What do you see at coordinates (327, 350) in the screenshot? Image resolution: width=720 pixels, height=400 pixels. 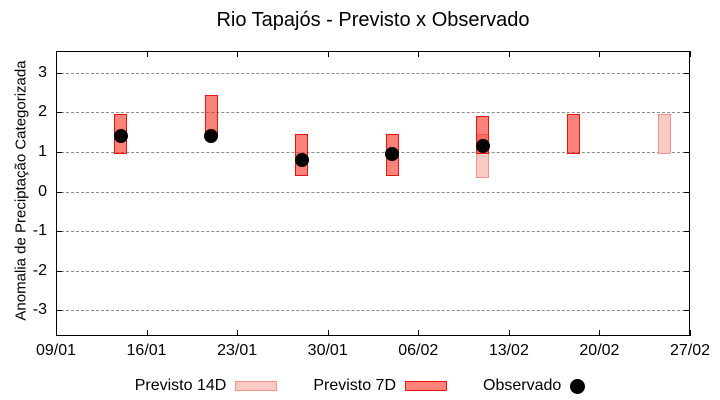 I see `x-tick-label-30-01: 30/01` at bounding box center [327, 350].